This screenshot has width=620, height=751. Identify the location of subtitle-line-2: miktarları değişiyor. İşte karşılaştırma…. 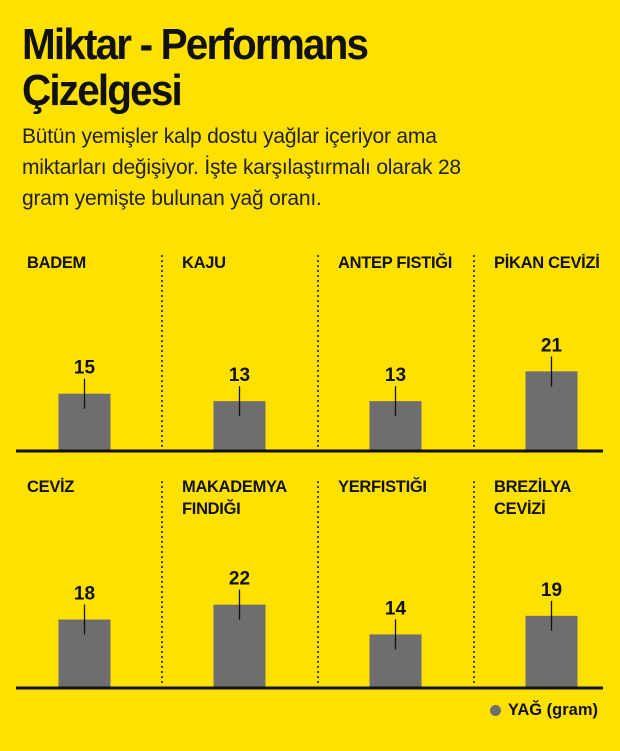
(241, 167).